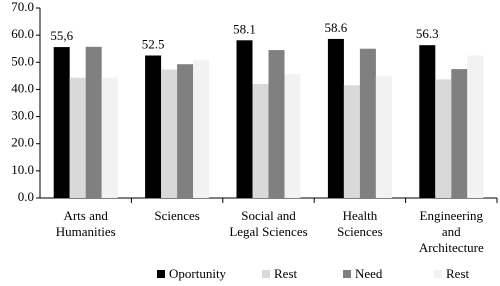 Image resolution: width=500 pixels, height=286 pixels. Describe the element at coordinates (22, 87) in the screenshot. I see `y-tick-label: 40.0` at that location.